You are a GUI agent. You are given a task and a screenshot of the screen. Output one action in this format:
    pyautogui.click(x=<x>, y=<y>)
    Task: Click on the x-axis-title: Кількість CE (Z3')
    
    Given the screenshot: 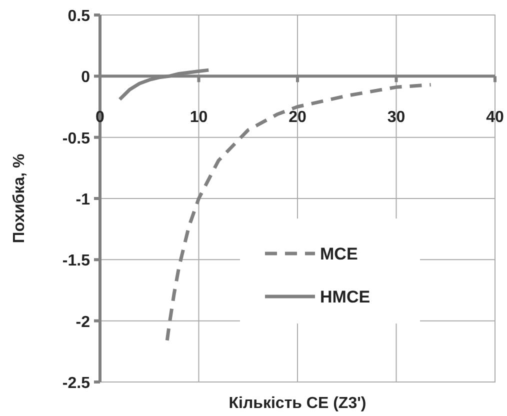 What is the action you would take?
    pyautogui.click(x=297, y=403)
    